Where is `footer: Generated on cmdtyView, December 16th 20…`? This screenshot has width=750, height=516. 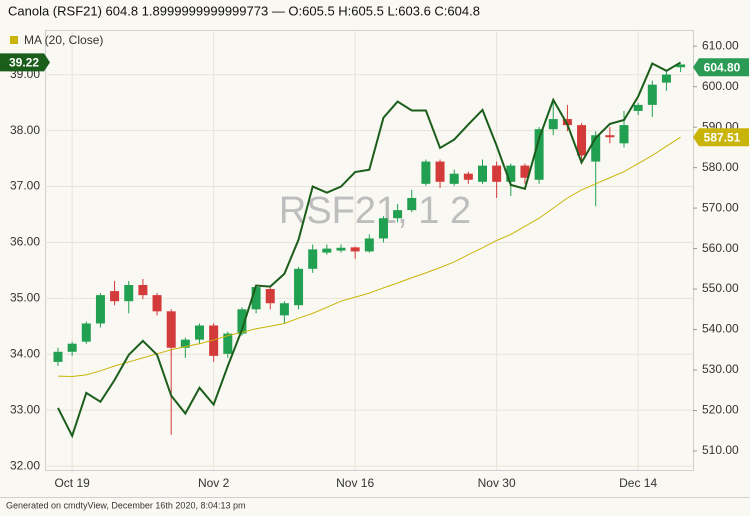 footer: Generated on cmdtyView, December 16th 20… is located at coordinates (125, 505).